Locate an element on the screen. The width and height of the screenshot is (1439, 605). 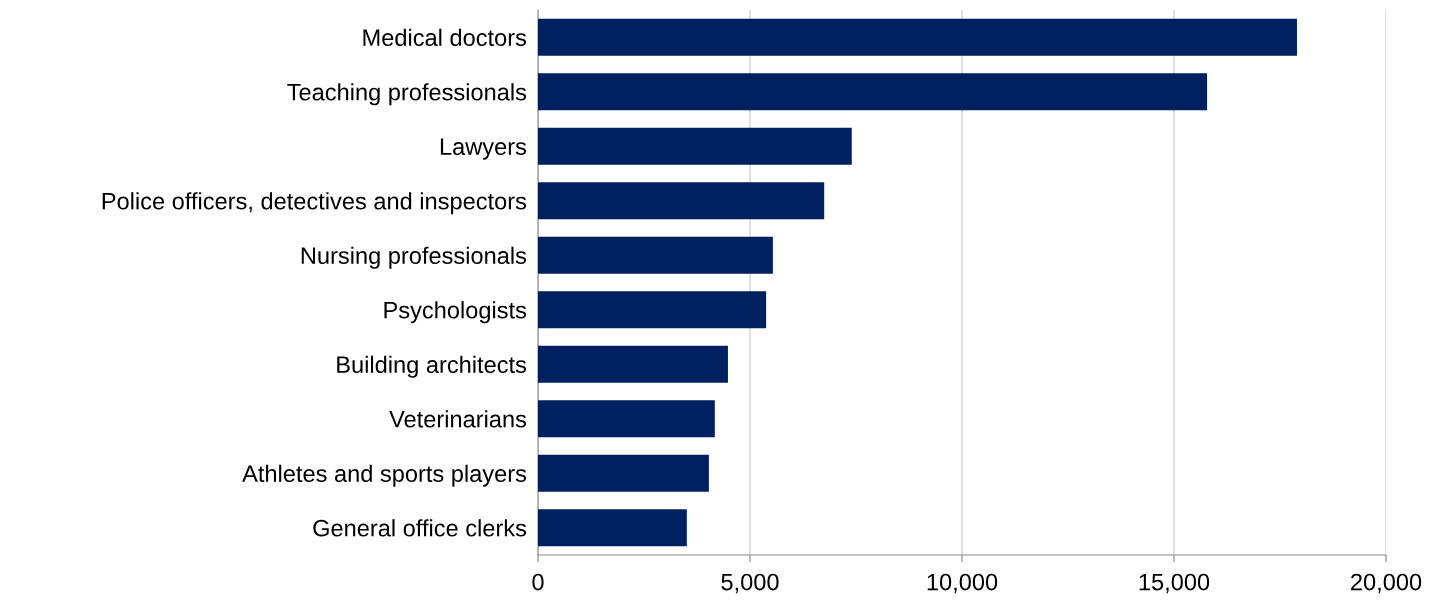
y-tick-label: Teaching professionals is located at coordinates (407, 94).